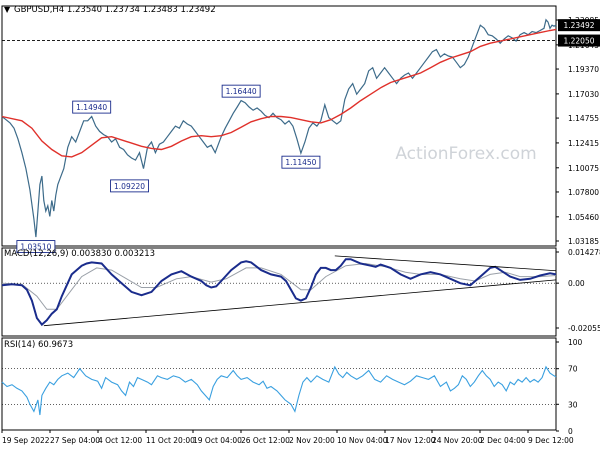  What do you see at coordinates (75, 440) in the screenshot?
I see `x-tick-label: 27 Sep 04:00` at bounding box center [75, 440].